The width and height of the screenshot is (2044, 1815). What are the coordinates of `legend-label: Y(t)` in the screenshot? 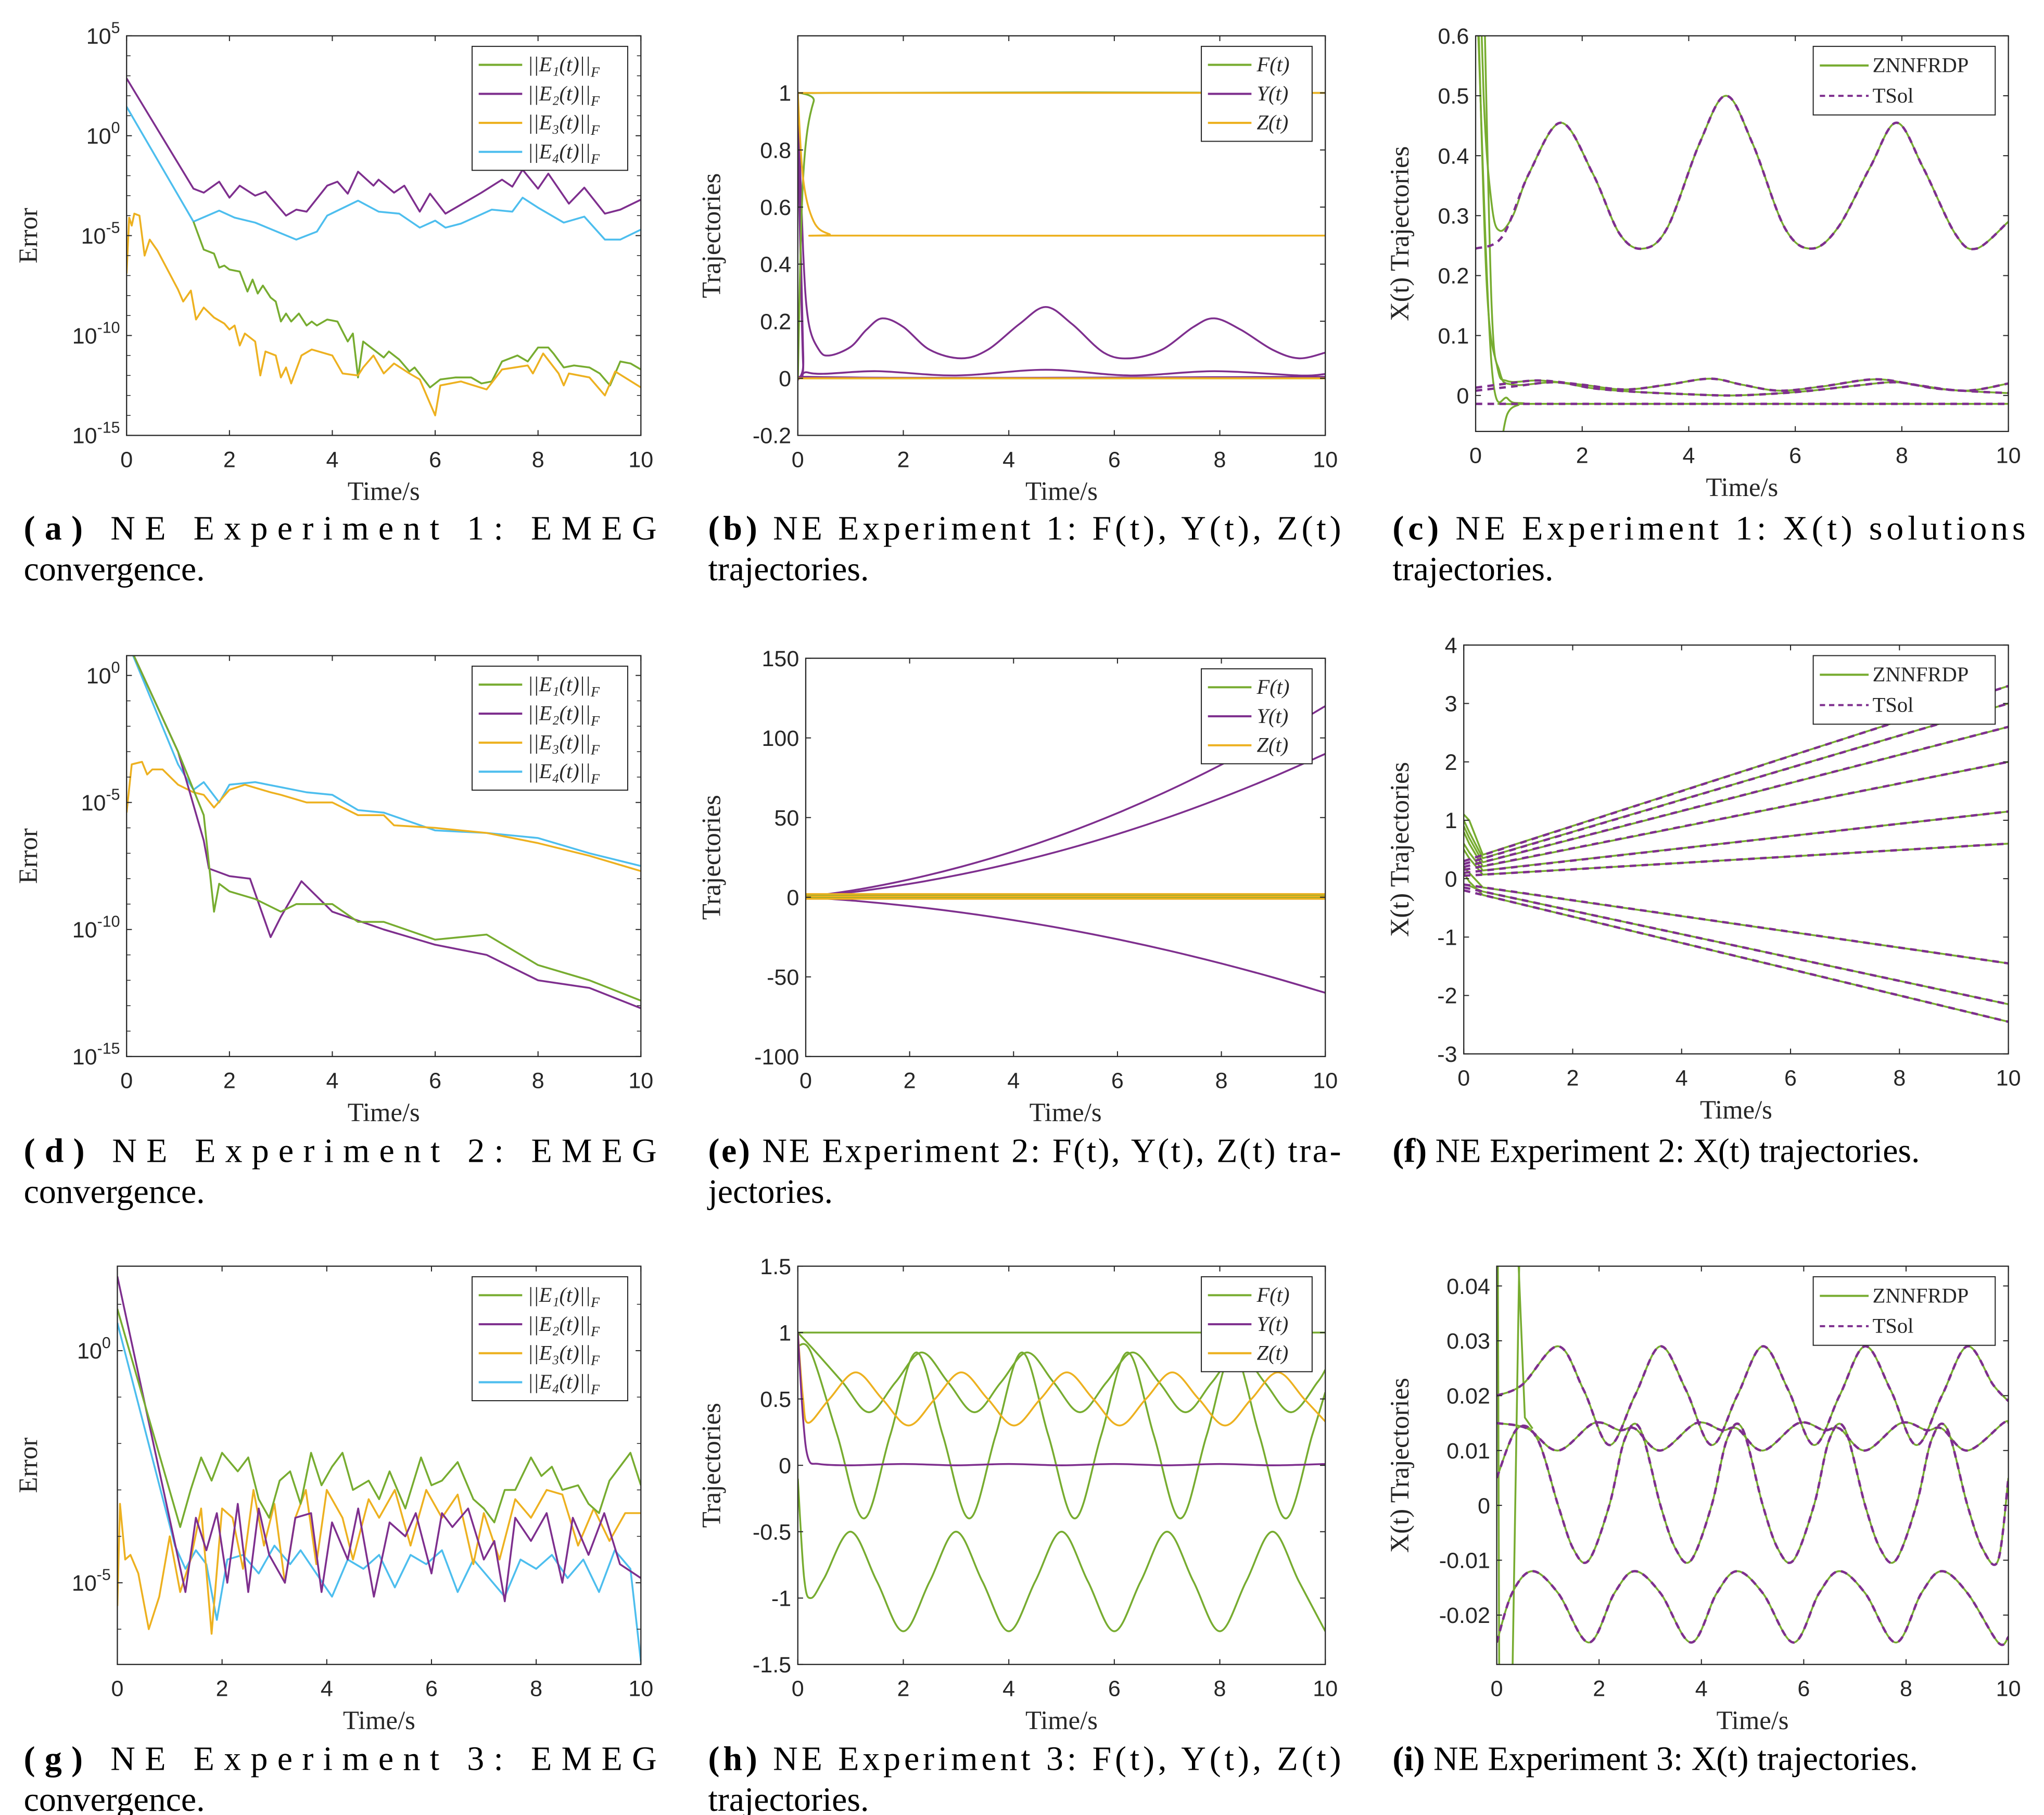 It's located at (1272, 93).